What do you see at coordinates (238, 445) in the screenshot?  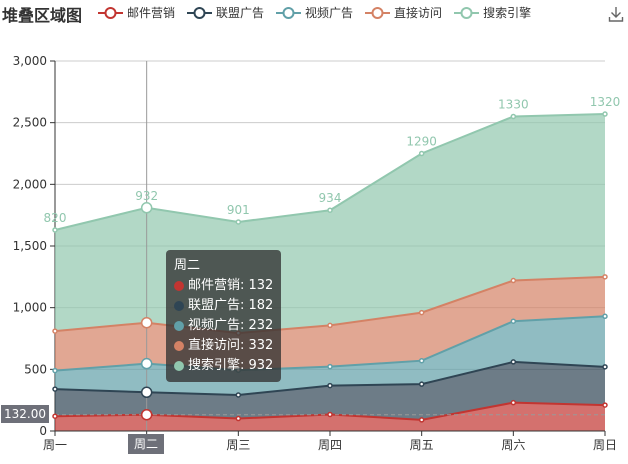 I see `x-tick-label: 周三` at bounding box center [238, 445].